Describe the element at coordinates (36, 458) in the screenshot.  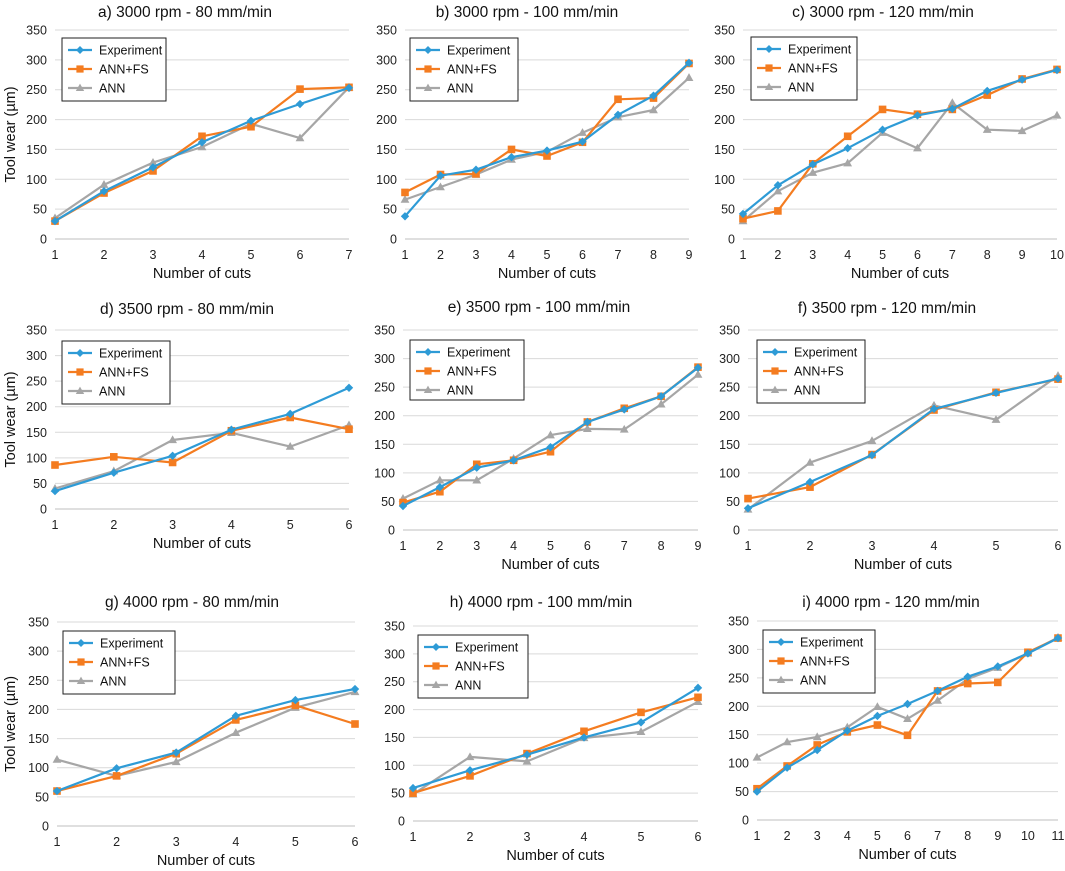
I see `y-tick-label: 100` at that location.